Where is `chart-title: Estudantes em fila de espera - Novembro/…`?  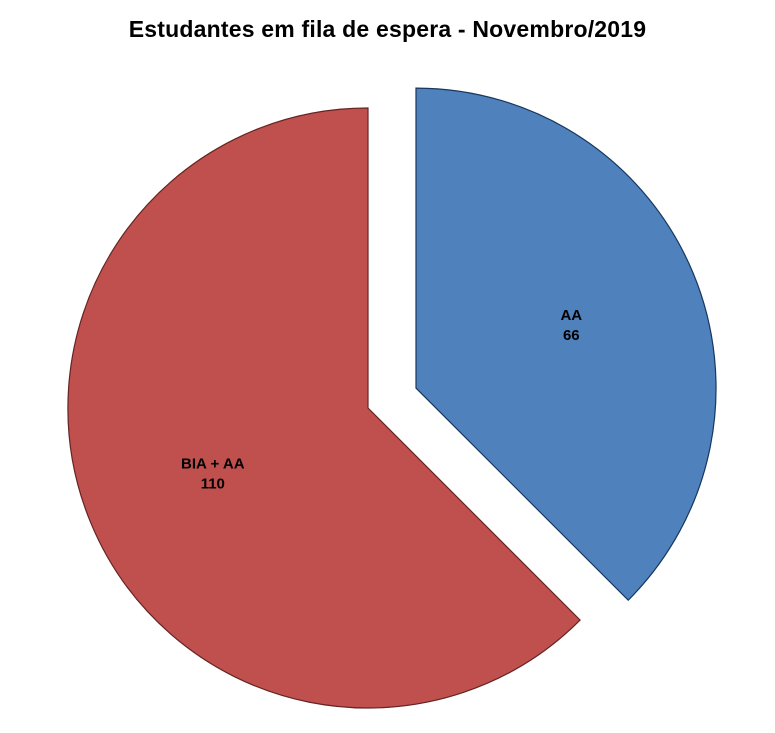
chart-title: Estudantes em fila de espera - Novembro/… is located at coordinates (387, 29).